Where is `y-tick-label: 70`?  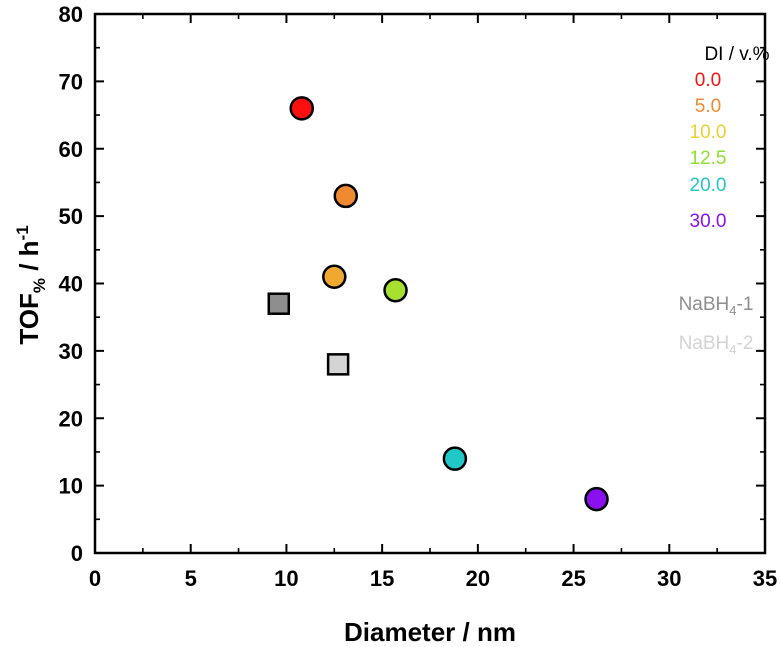 y-tick-label: 70 is located at coordinates (71, 81).